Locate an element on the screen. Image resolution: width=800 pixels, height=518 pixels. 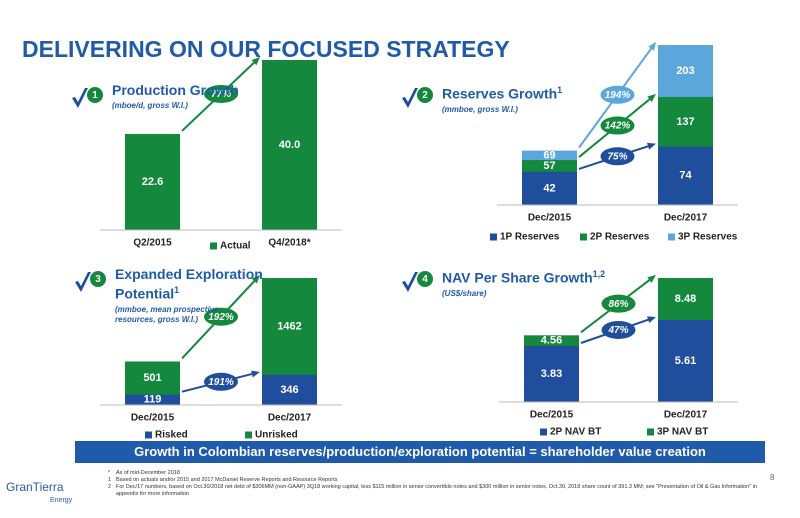
chart-header: Production Growth (mboe/d, gross W.I.) is located at coordinates (187, 96).